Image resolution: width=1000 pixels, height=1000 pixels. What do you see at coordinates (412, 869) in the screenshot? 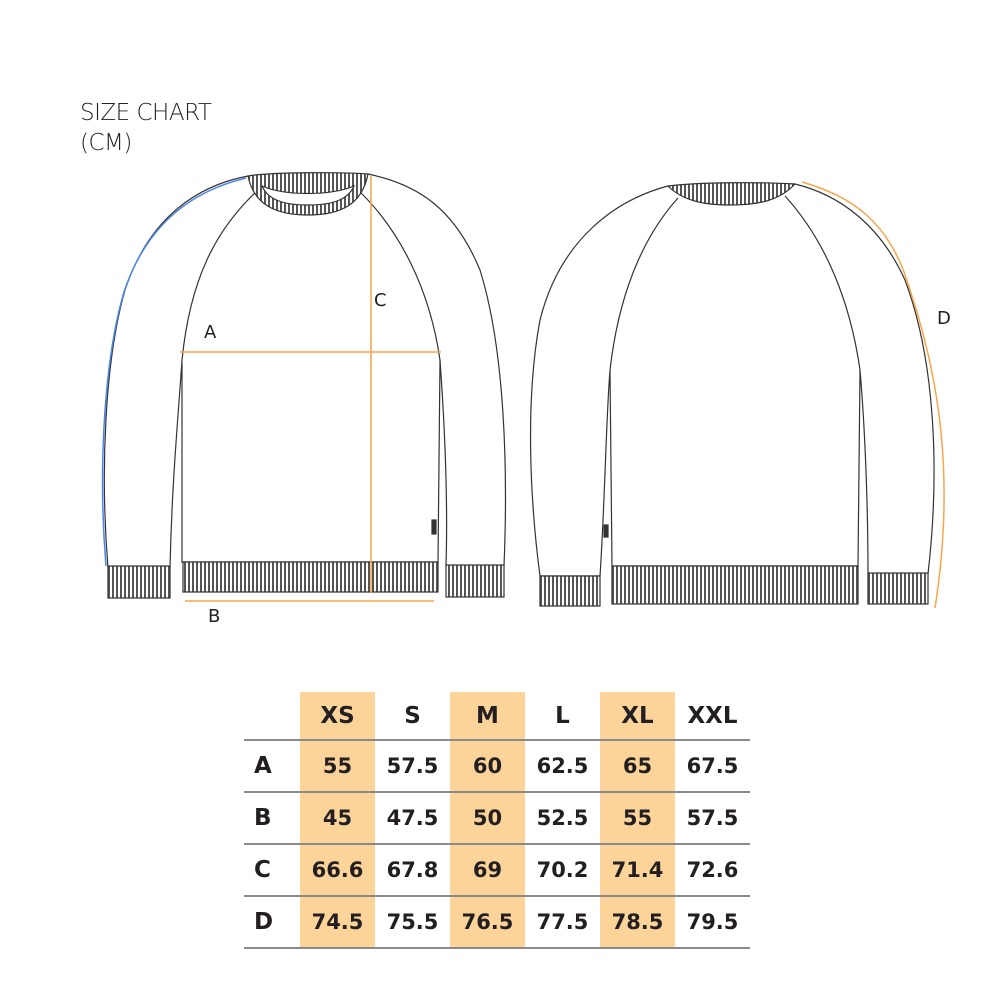
I see `cell: 67.8` at bounding box center [412, 869].